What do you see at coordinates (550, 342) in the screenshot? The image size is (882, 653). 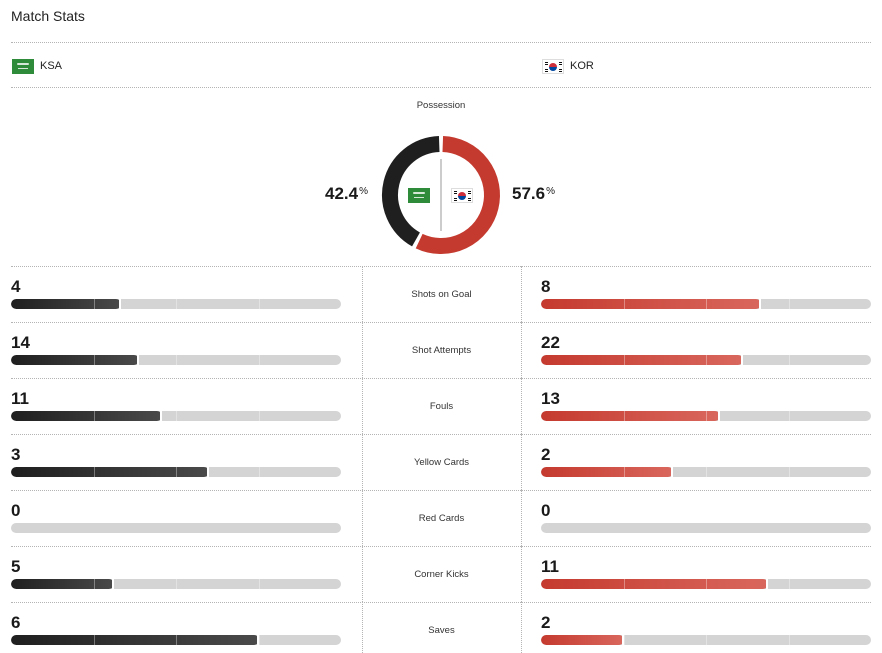 I see `away-stat-value: 22` at bounding box center [550, 342].